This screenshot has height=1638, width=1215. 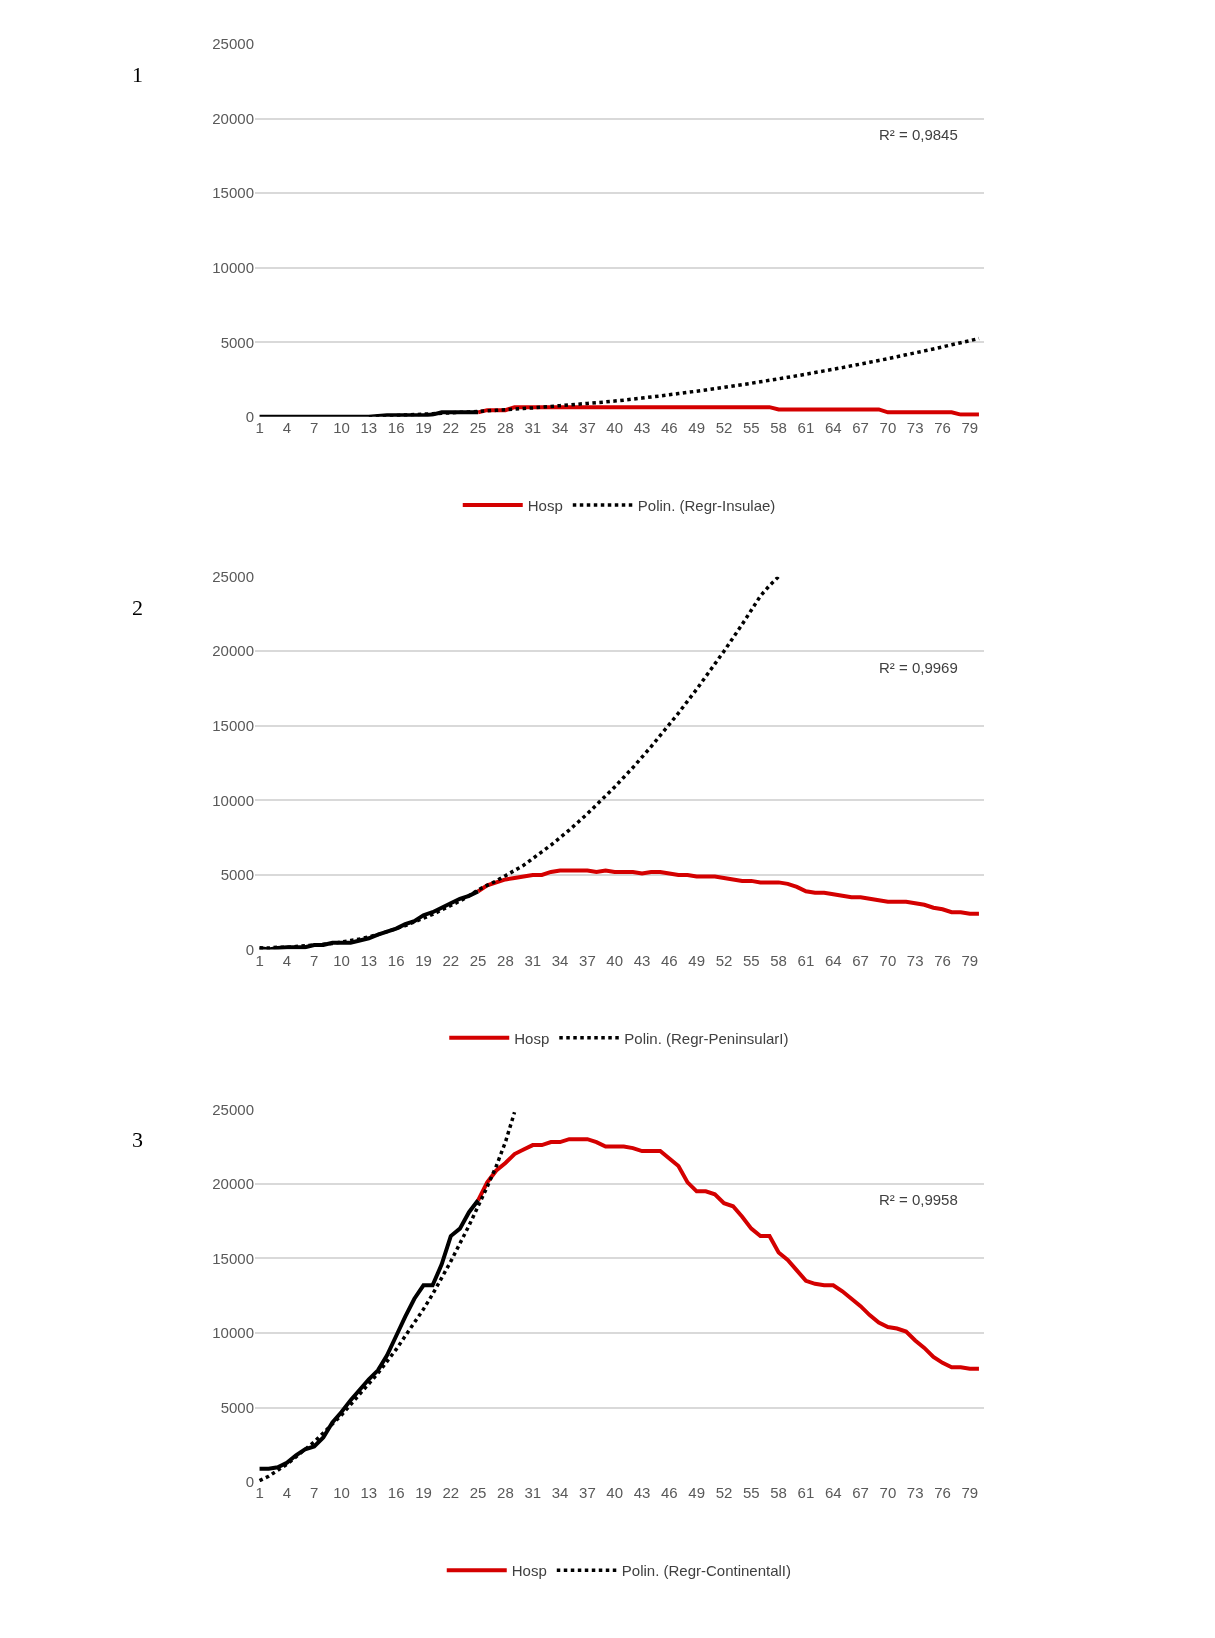 I want to click on annotation: R² = 0,9845, so click(x=918, y=134).